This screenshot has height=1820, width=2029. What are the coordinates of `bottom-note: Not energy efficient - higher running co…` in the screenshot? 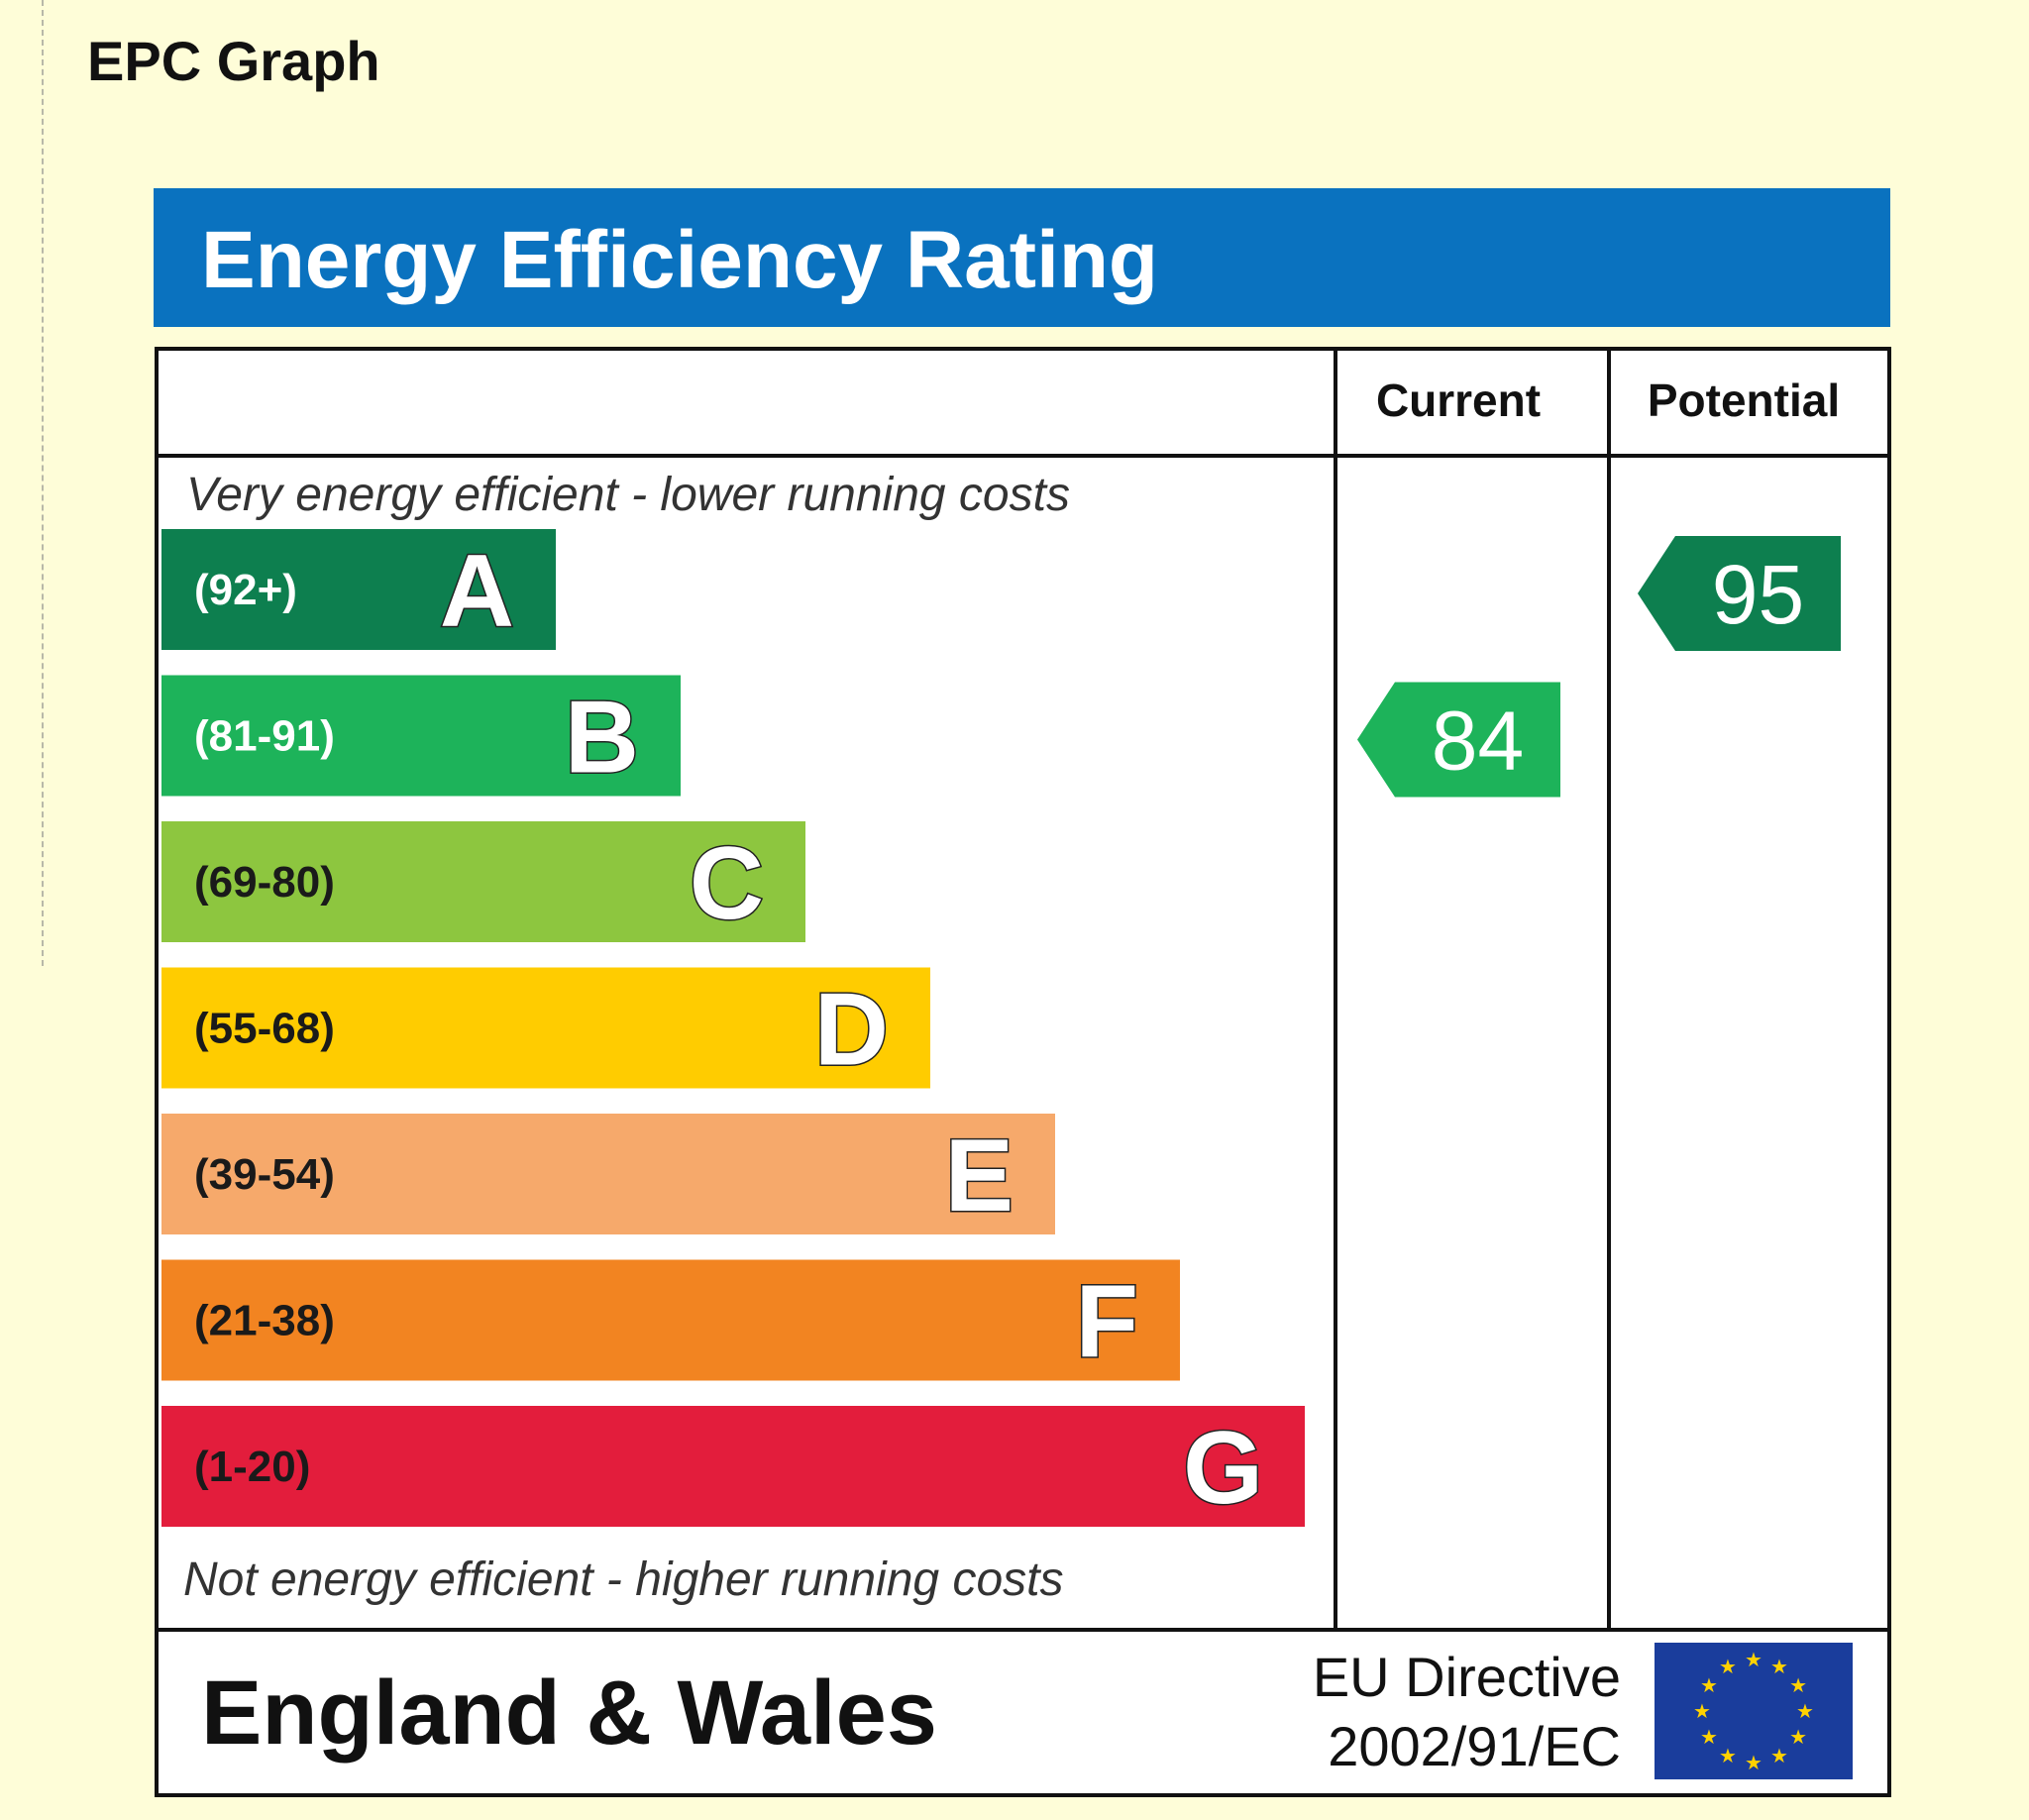 It's located at (623, 1579).